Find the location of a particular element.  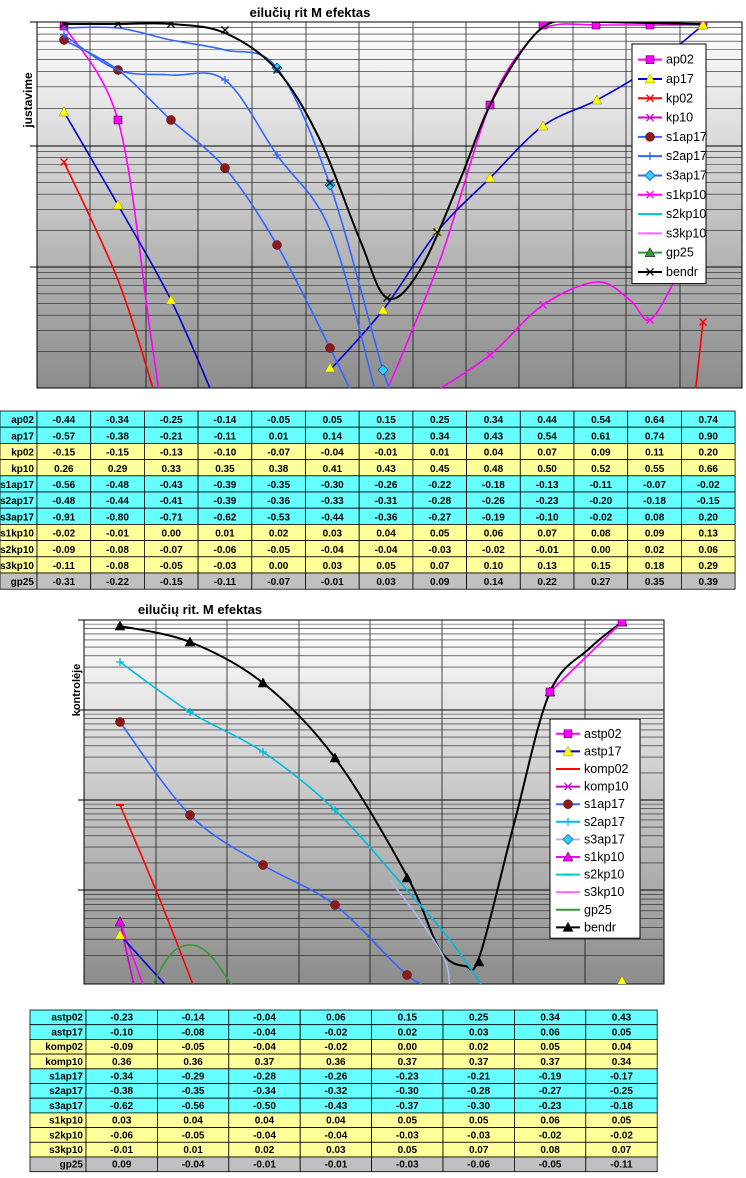

table-cell-value: -0.21 is located at coordinates (478, 1077).